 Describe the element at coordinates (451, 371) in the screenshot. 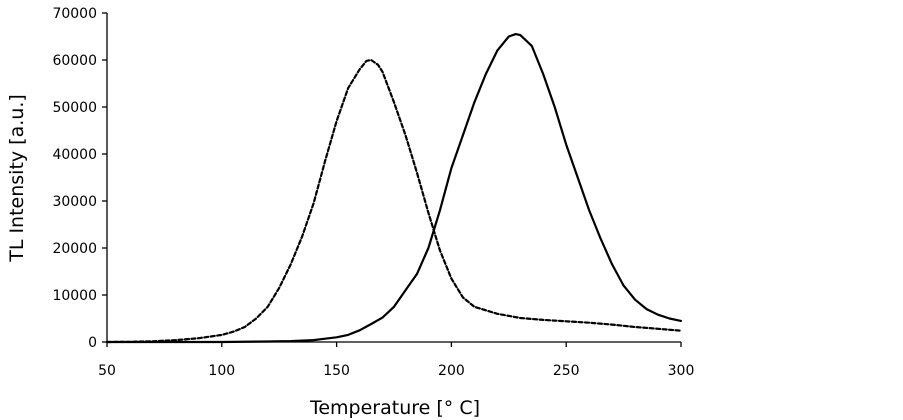

I see `x-tick-label: 200` at that location.